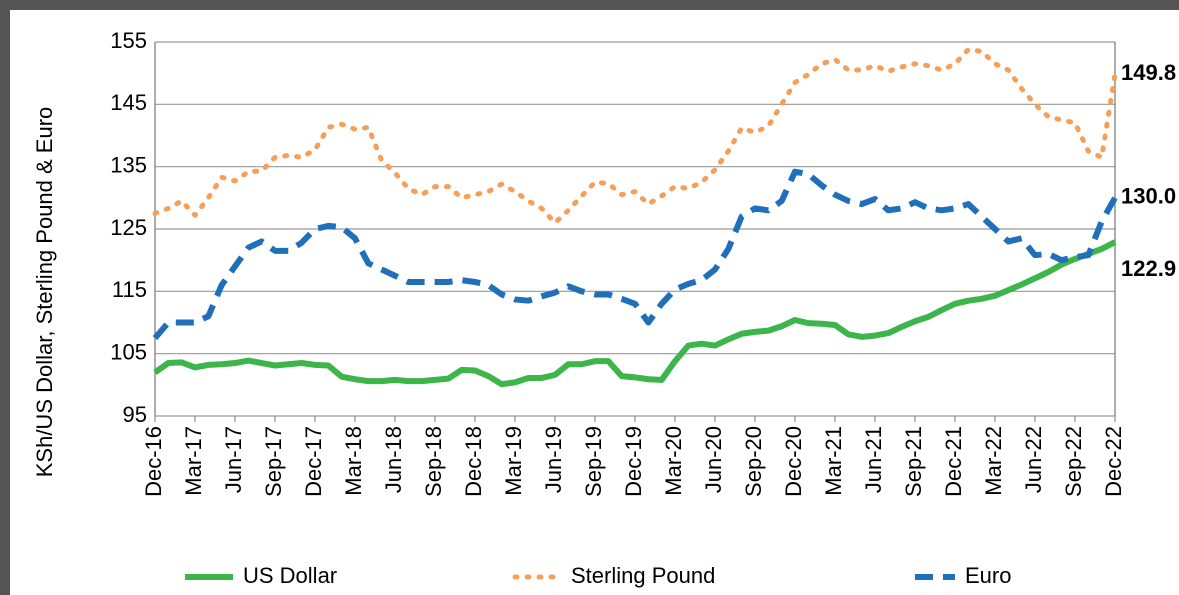 This screenshot has width=1179, height=595. What do you see at coordinates (313, 461) in the screenshot?
I see `x-tick-label: Dec-17` at bounding box center [313, 461].